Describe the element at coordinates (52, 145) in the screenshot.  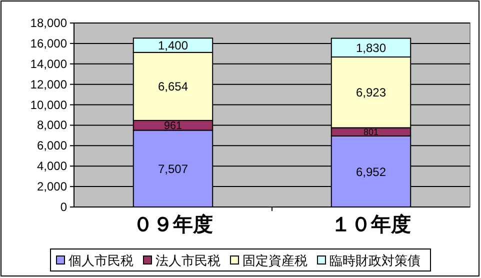
I see `y-tick-label: 6,000` at that location.